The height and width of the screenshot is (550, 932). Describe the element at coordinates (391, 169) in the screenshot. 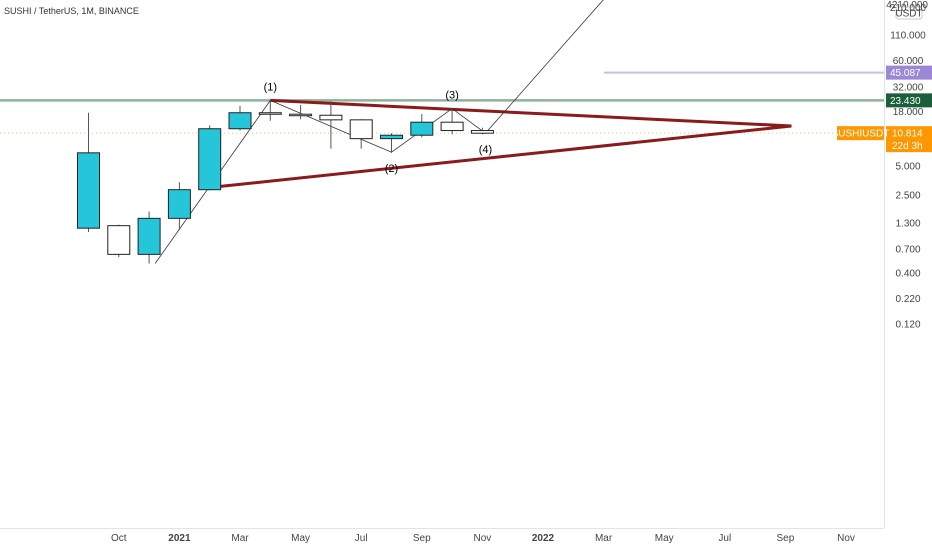

I see `wave-label: (2)` at that location.